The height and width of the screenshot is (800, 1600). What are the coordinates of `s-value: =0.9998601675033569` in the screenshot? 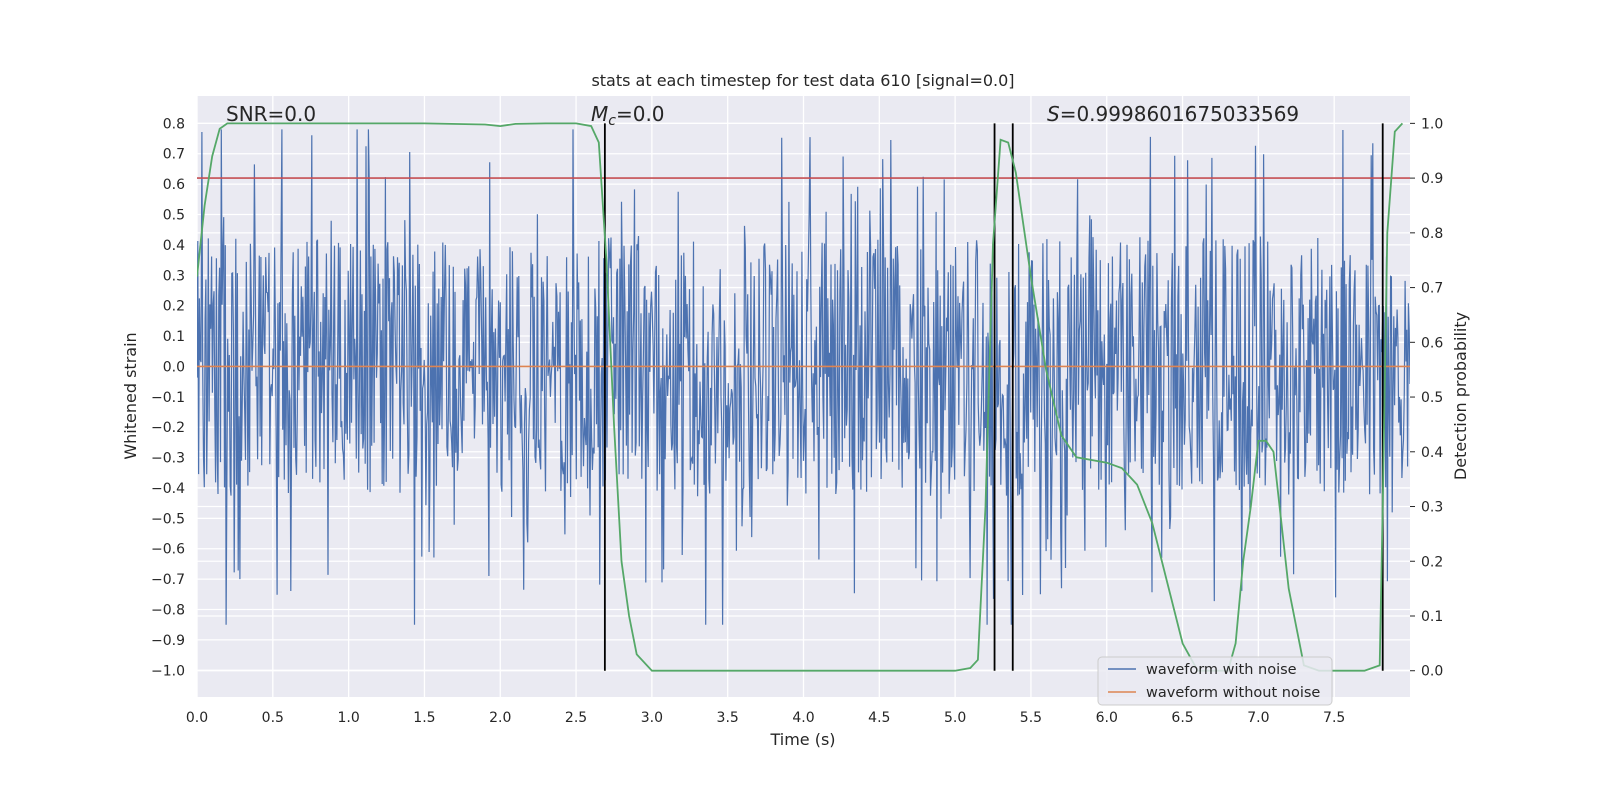 It's located at (1179, 114).